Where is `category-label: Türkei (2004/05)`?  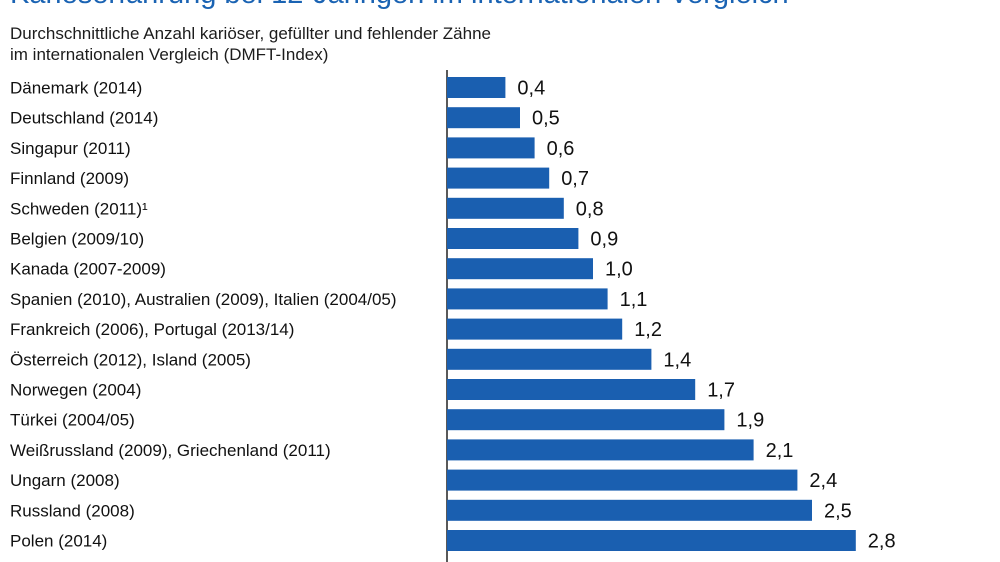 category-label: Türkei (2004/05) is located at coordinates (72, 420).